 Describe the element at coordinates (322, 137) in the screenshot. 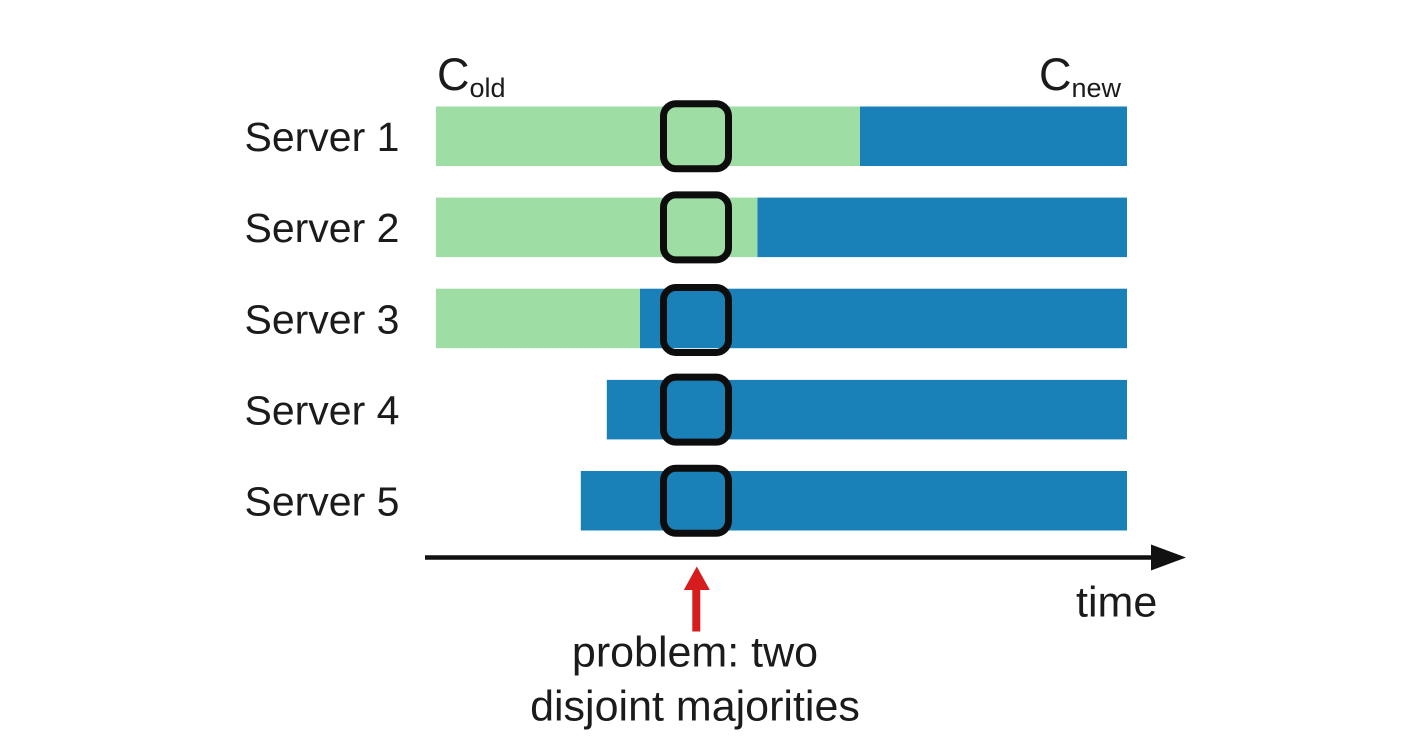

I see `svg-text: Server 1` at that location.